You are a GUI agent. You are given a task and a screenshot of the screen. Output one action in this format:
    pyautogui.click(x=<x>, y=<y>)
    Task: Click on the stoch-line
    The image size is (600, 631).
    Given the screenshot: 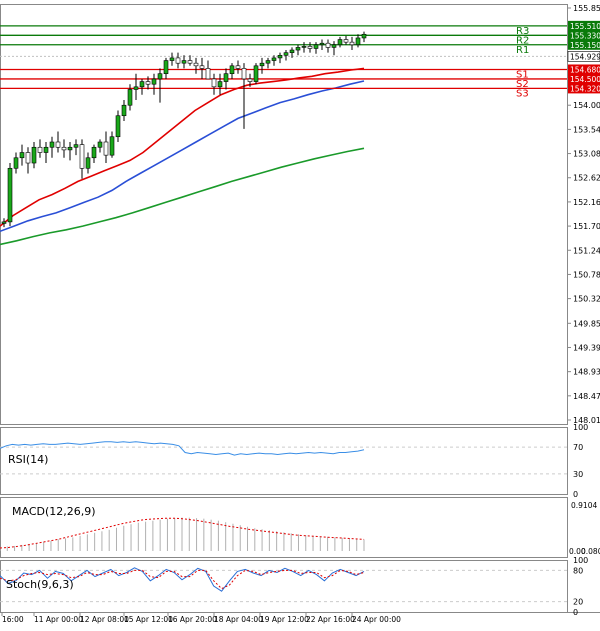 What is the action you would take?
    pyautogui.click(x=182, y=579)
    